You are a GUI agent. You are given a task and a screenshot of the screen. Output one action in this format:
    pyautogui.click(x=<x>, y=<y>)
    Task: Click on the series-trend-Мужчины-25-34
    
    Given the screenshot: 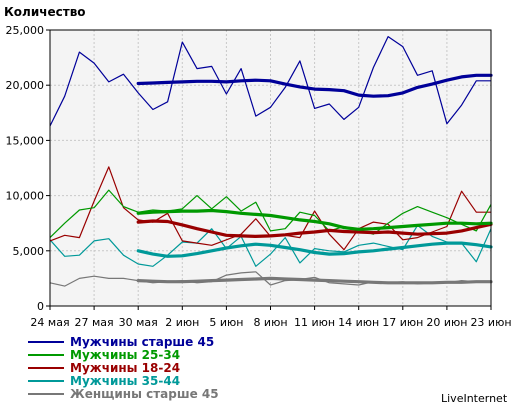 What is the action you would take?
    pyautogui.click(x=314, y=219)
    